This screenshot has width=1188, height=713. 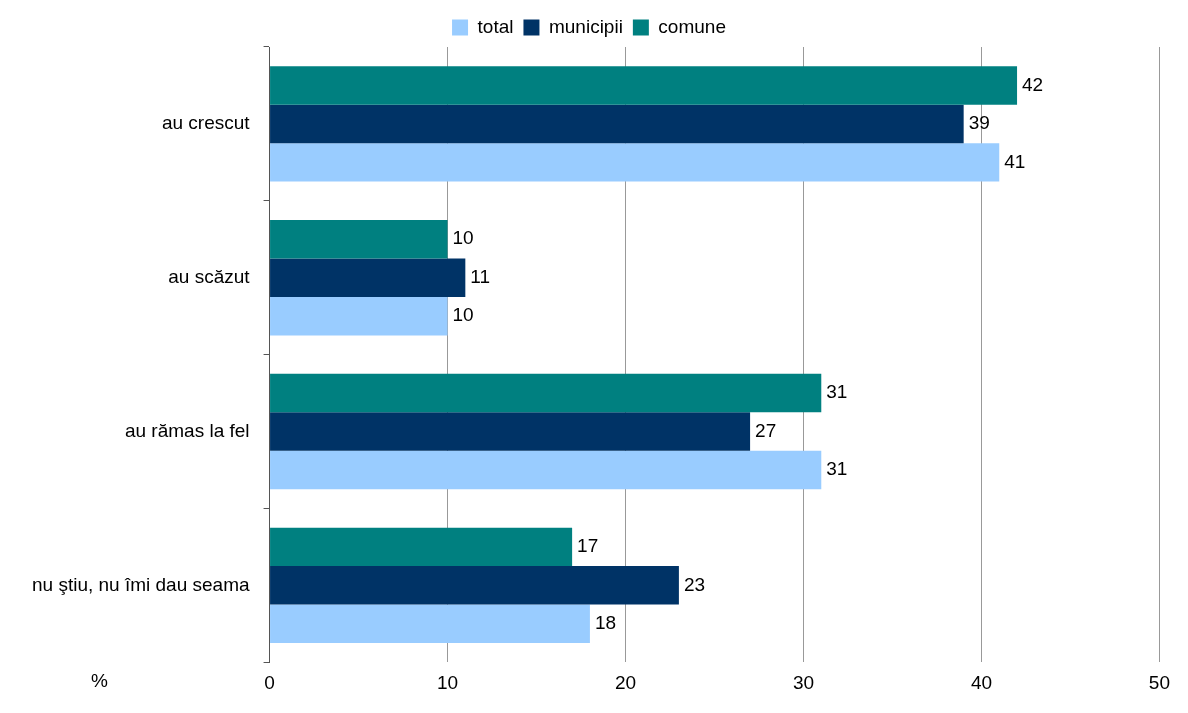 What do you see at coordinates (585, 26) in the screenshot?
I see `legend-label: municipii` at bounding box center [585, 26].